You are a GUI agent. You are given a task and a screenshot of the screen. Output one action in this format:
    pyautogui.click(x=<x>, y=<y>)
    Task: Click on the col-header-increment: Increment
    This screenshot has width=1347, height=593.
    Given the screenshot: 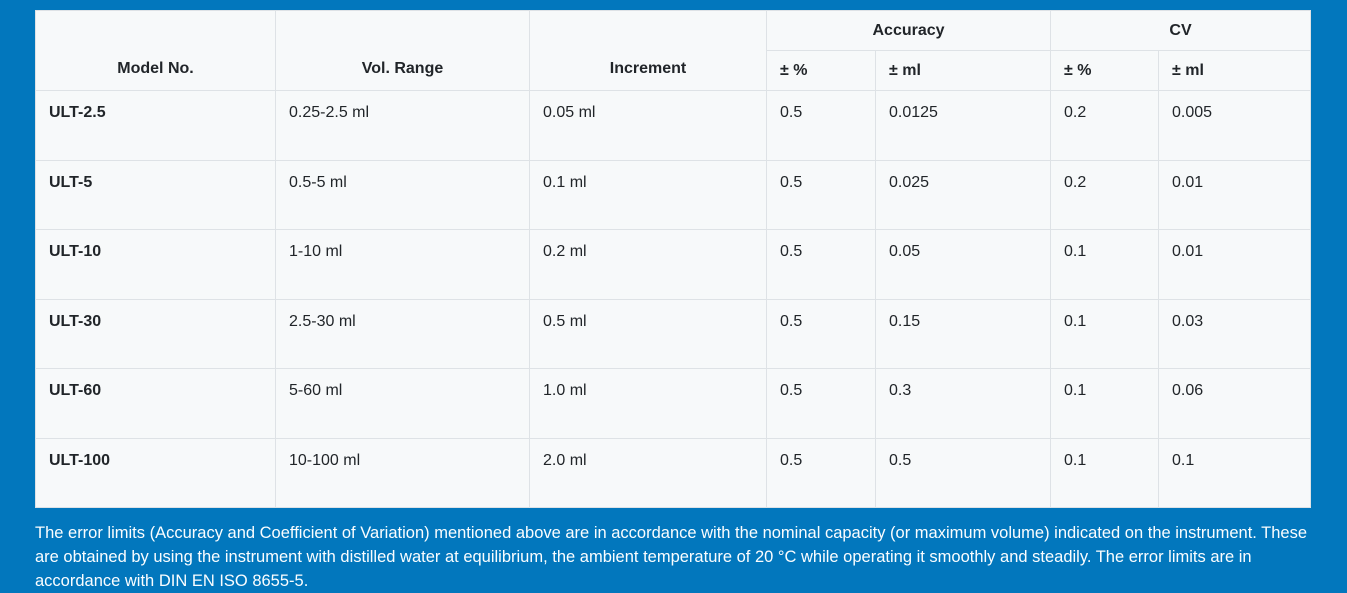 What is the action you would take?
    pyautogui.click(x=648, y=50)
    